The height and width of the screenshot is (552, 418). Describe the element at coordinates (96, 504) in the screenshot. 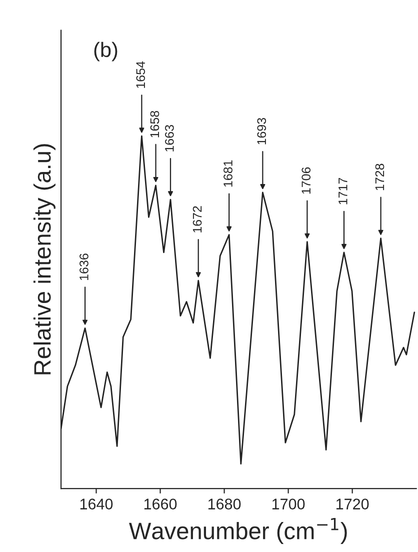

I see `x-tick-label: 1640` at that location.